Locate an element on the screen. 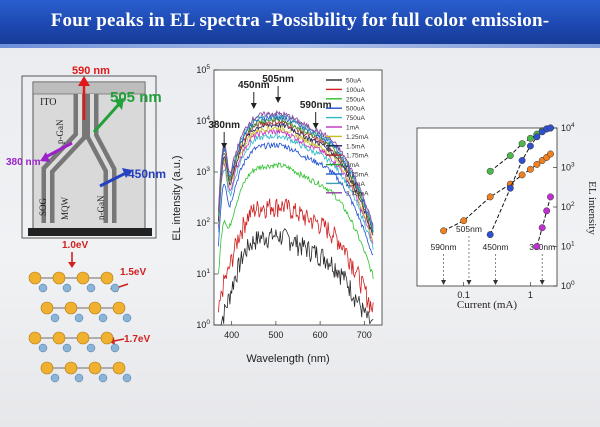 This screenshot has height=427, width=600. spectra-series is located at coordinates (296, 217).